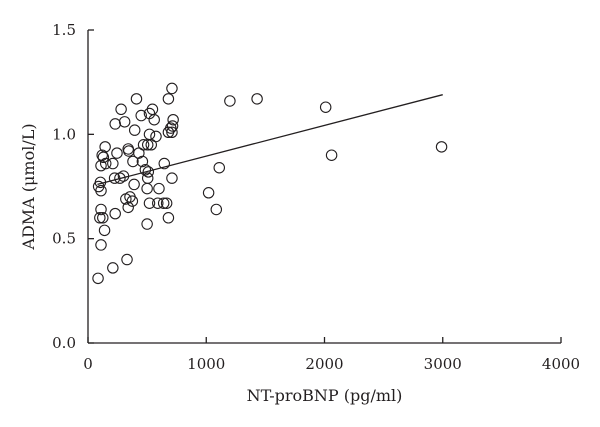  I want to click on x-axis-ticks: 0 1000 2000 3000 4000, so click(331, 355).